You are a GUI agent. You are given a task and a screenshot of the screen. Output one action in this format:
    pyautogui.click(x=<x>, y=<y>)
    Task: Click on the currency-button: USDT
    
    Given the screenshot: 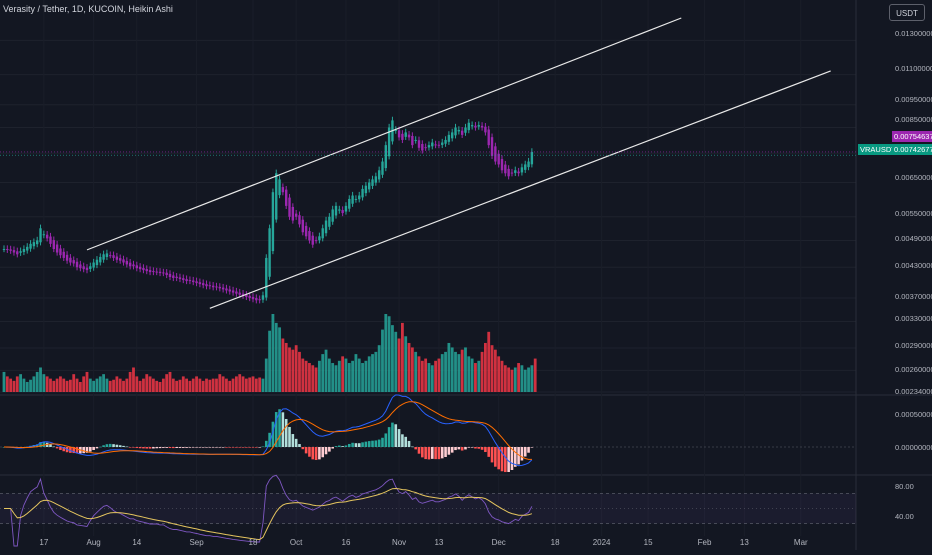 What is the action you would take?
    pyautogui.click(x=907, y=12)
    